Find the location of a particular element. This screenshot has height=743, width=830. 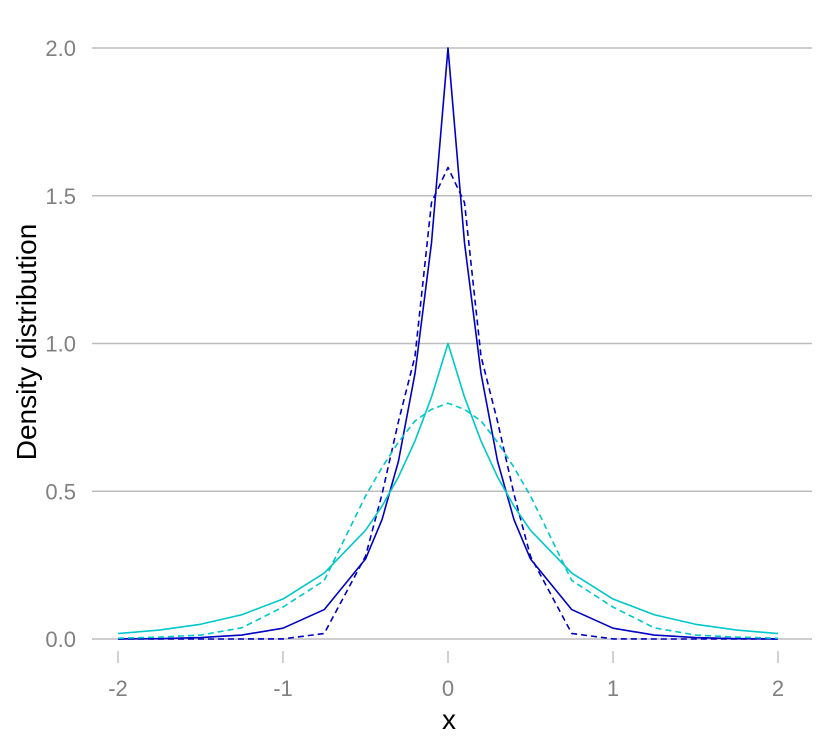

x-axis-ticks: -2 -1 0 1 2 is located at coordinates (446, 676).